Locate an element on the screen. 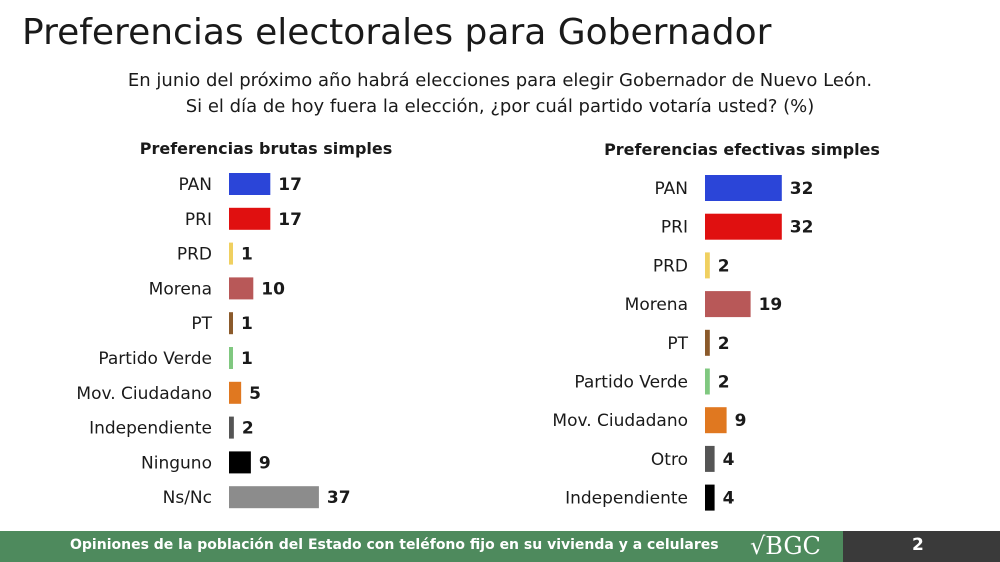 This screenshot has width=1000, height=562. chart-1-category-label: Ninguno is located at coordinates (176, 463).